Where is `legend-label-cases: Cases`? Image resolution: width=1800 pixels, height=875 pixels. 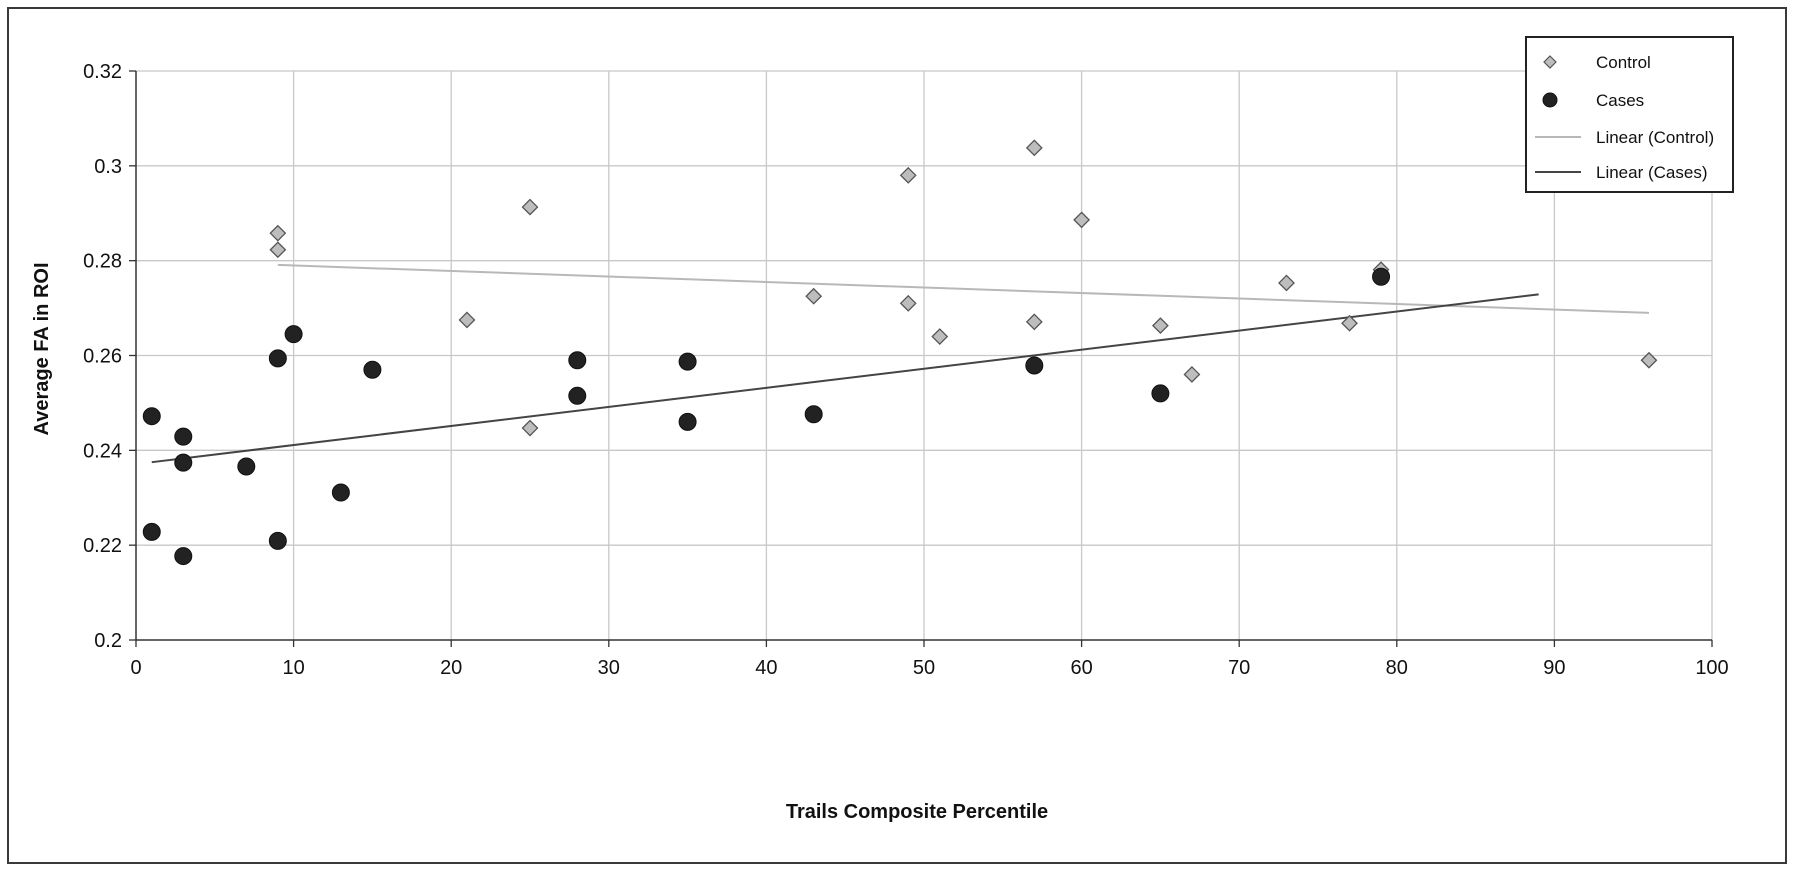
legend-label-cases: Cases is located at coordinates (1620, 100).